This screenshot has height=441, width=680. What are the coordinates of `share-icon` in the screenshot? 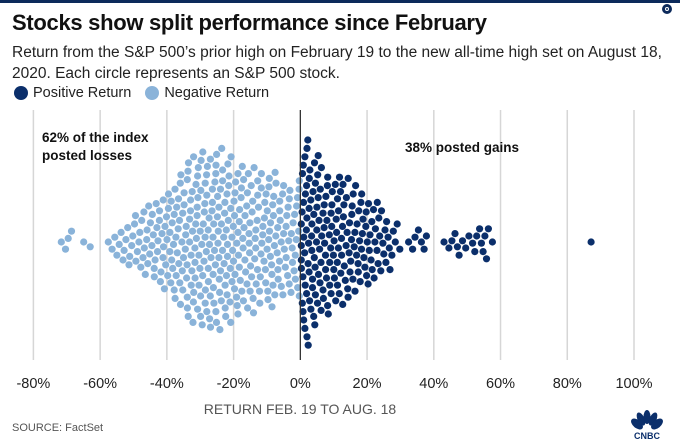 It's located at (667, 9).